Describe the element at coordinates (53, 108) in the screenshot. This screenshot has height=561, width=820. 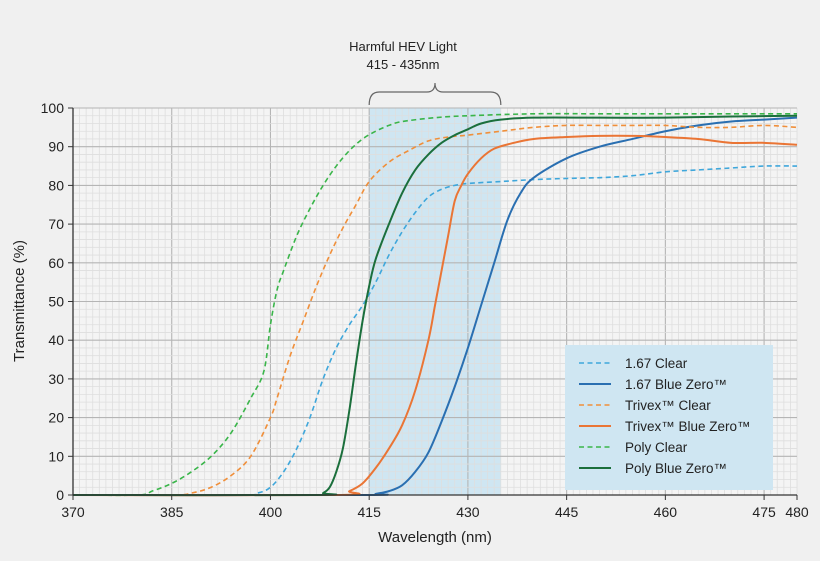
I see `y-tick-label: 100` at that location.